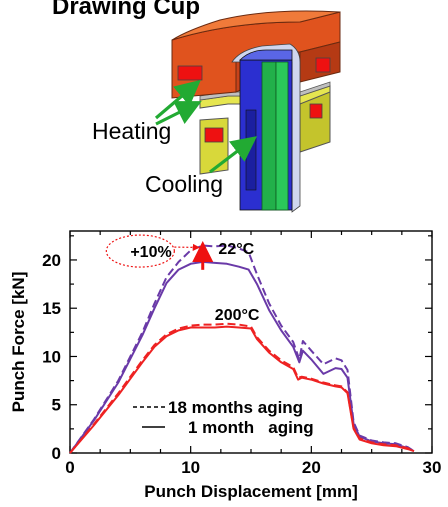  What do you see at coordinates (56, 405) in the screenshot?
I see `y-tick-label: 5` at bounding box center [56, 405].